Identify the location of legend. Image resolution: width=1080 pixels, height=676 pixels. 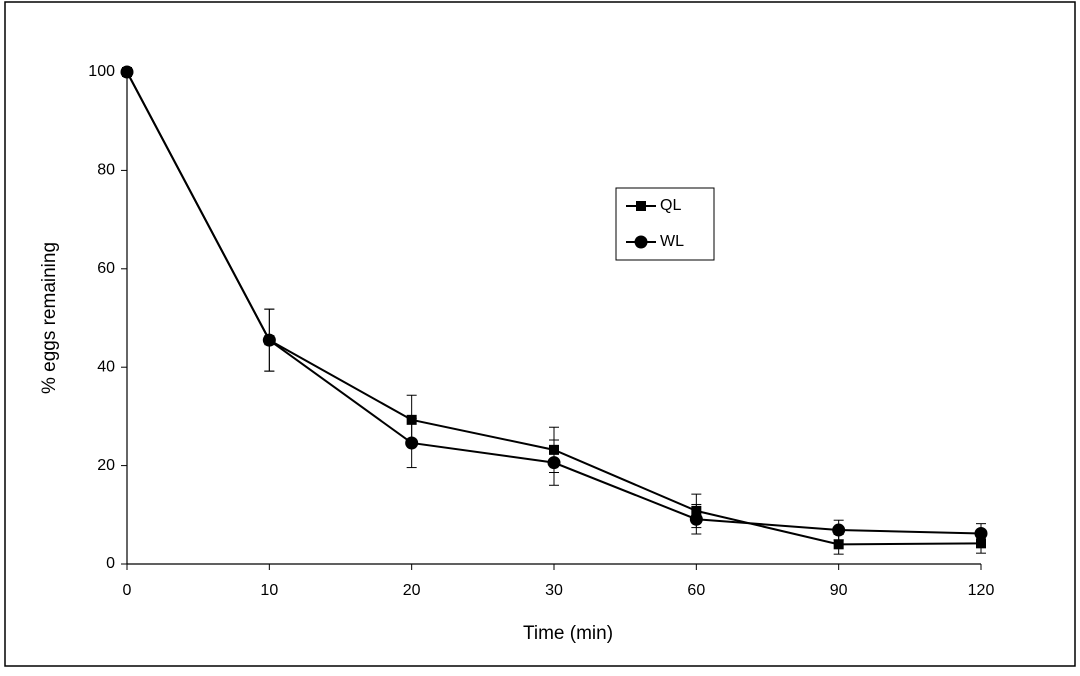
(665, 224).